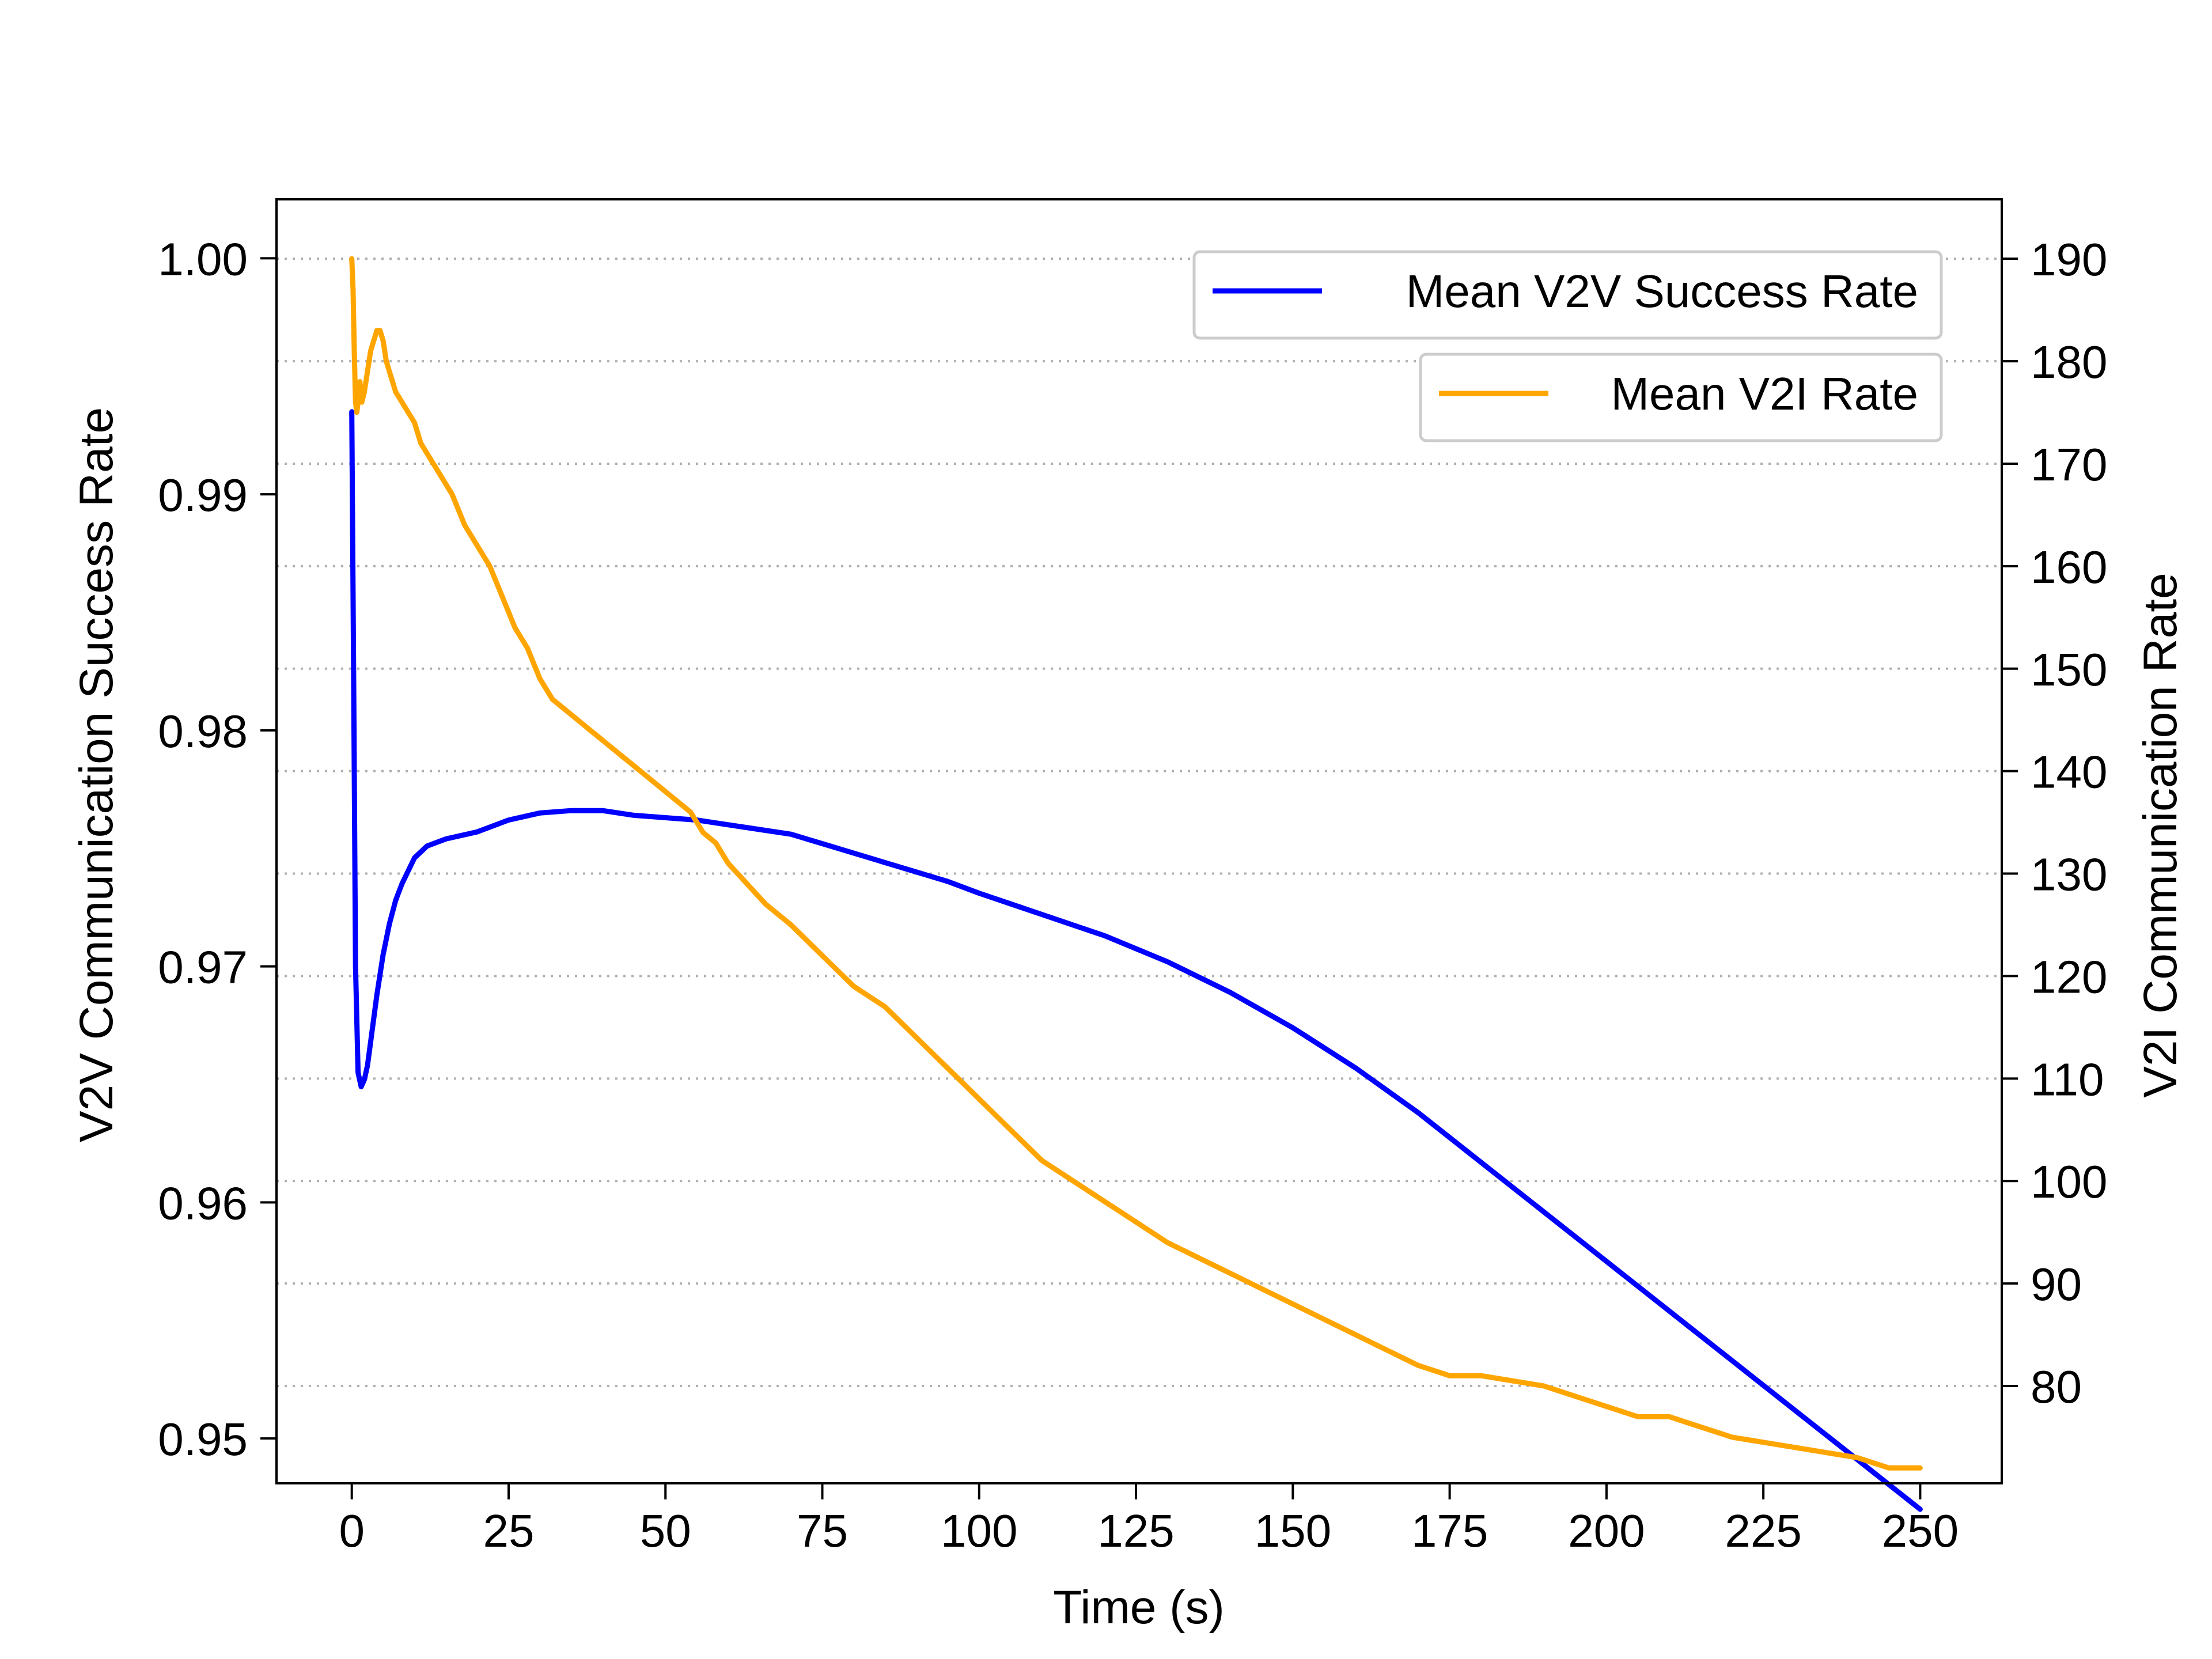 The image size is (2212, 1659). What do you see at coordinates (2160, 835) in the screenshot?
I see `y-right-axis-title: V2I Communication Rate` at bounding box center [2160, 835].